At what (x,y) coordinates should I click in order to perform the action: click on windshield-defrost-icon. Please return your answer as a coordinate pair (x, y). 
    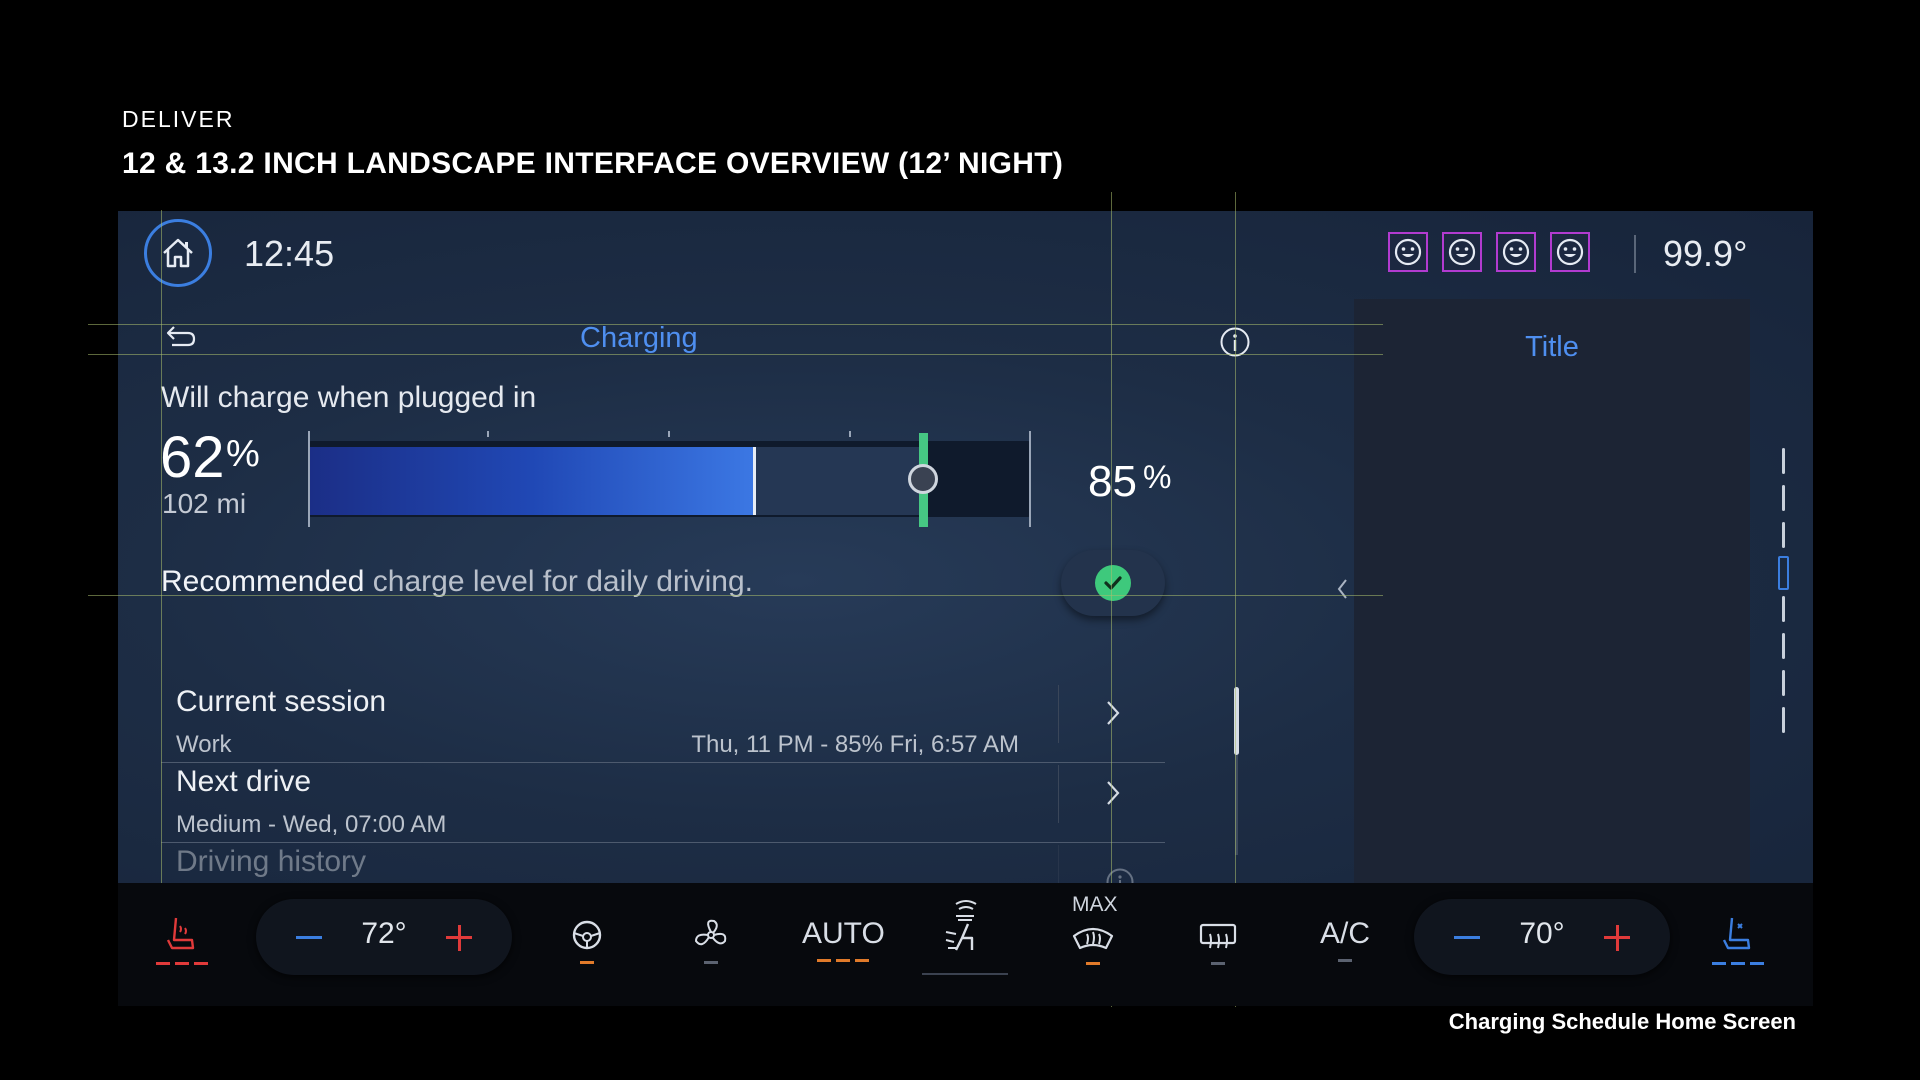
    Looking at the image, I should click on (1093, 938).